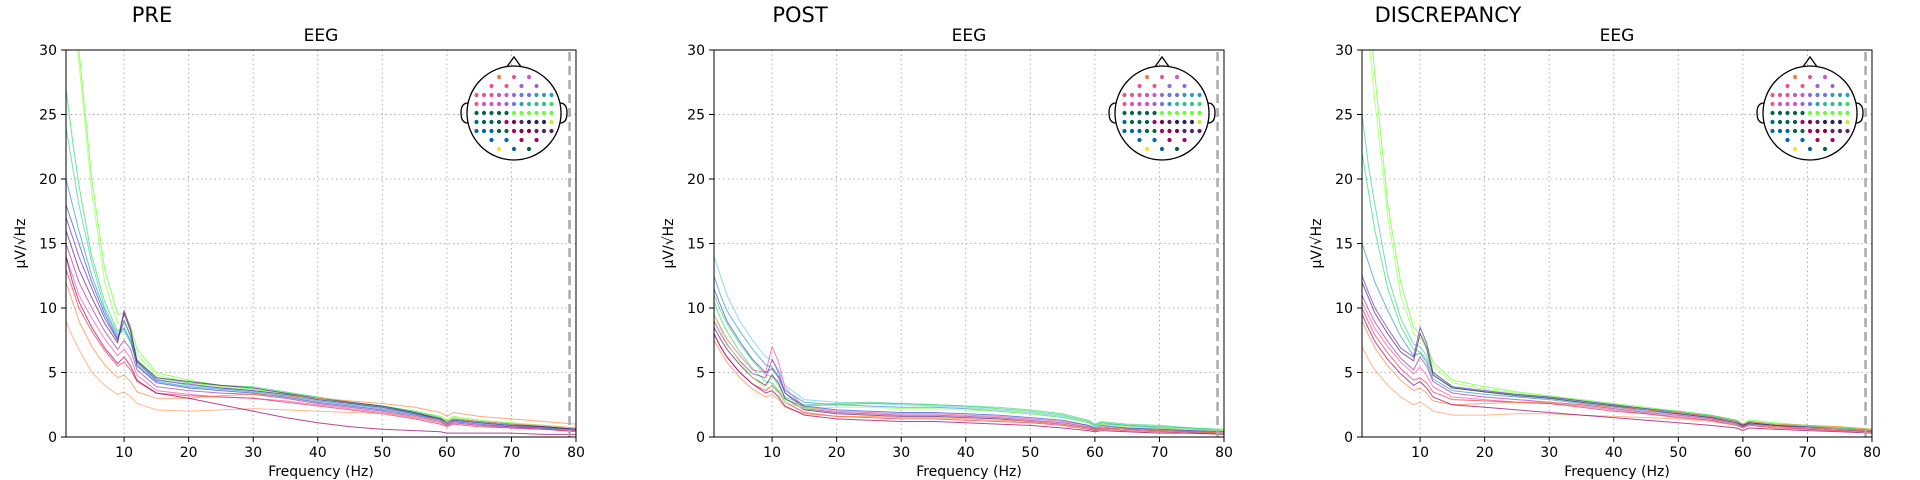 The width and height of the screenshot is (1920, 480). Describe the element at coordinates (969, 472) in the screenshot. I see `x-axis-label: Frequency (Hz)` at that location.